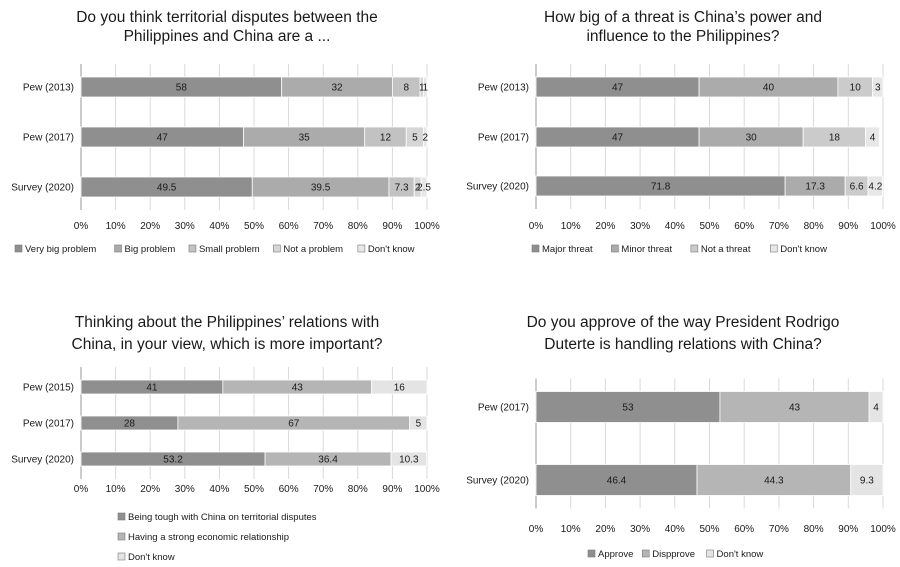  I want to click on data-label: 6.6, so click(857, 187).